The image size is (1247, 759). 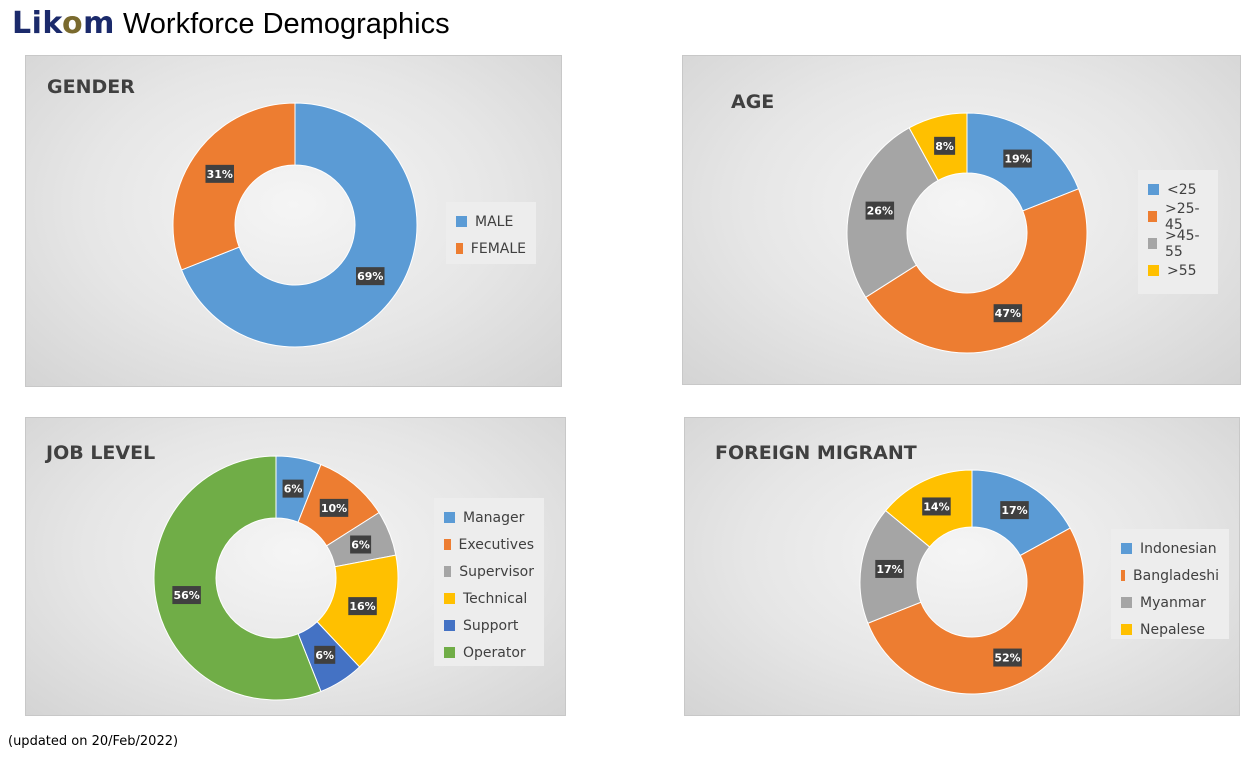 I want to click on age-data-label-45-55: 26%, so click(x=880, y=210).